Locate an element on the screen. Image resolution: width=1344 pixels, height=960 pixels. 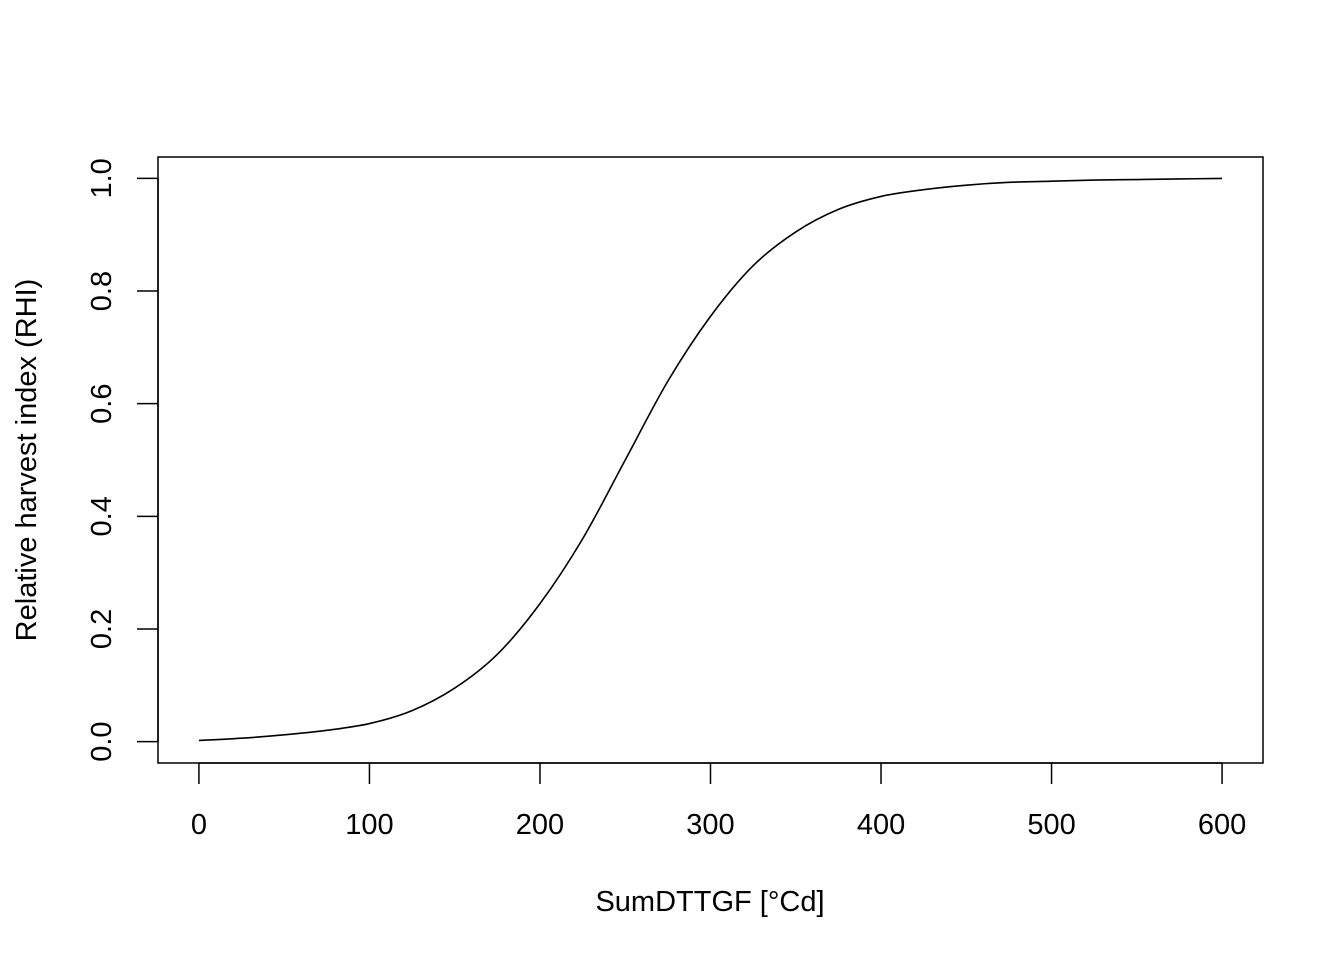
x-tick-label: 0 is located at coordinates (199, 825).